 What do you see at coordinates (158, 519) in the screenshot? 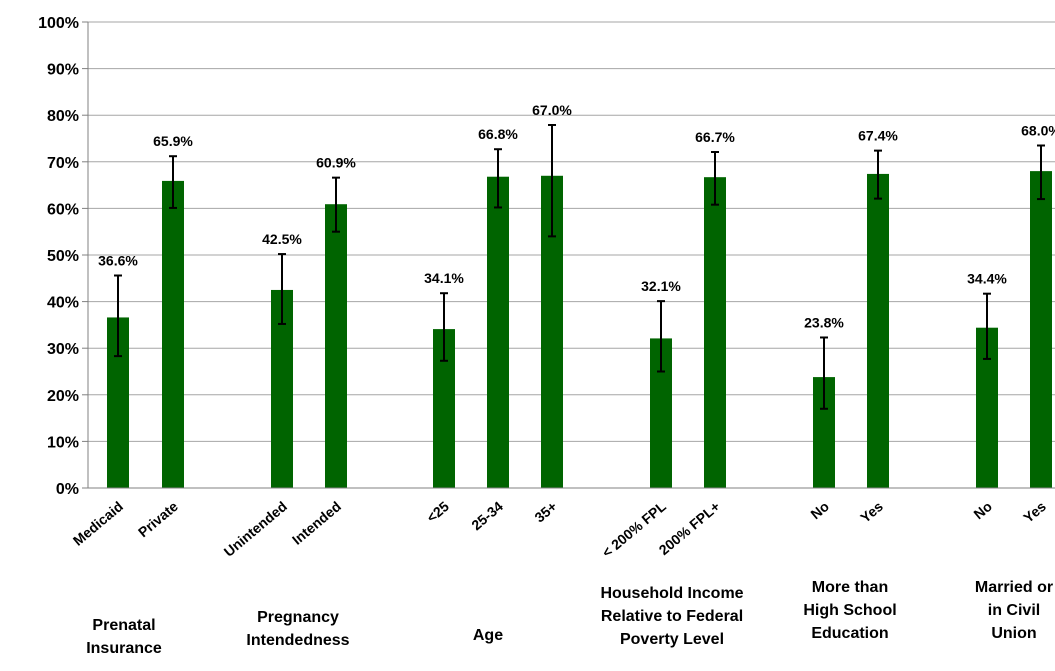
I see `x-tick-label: Private` at bounding box center [158, 519].